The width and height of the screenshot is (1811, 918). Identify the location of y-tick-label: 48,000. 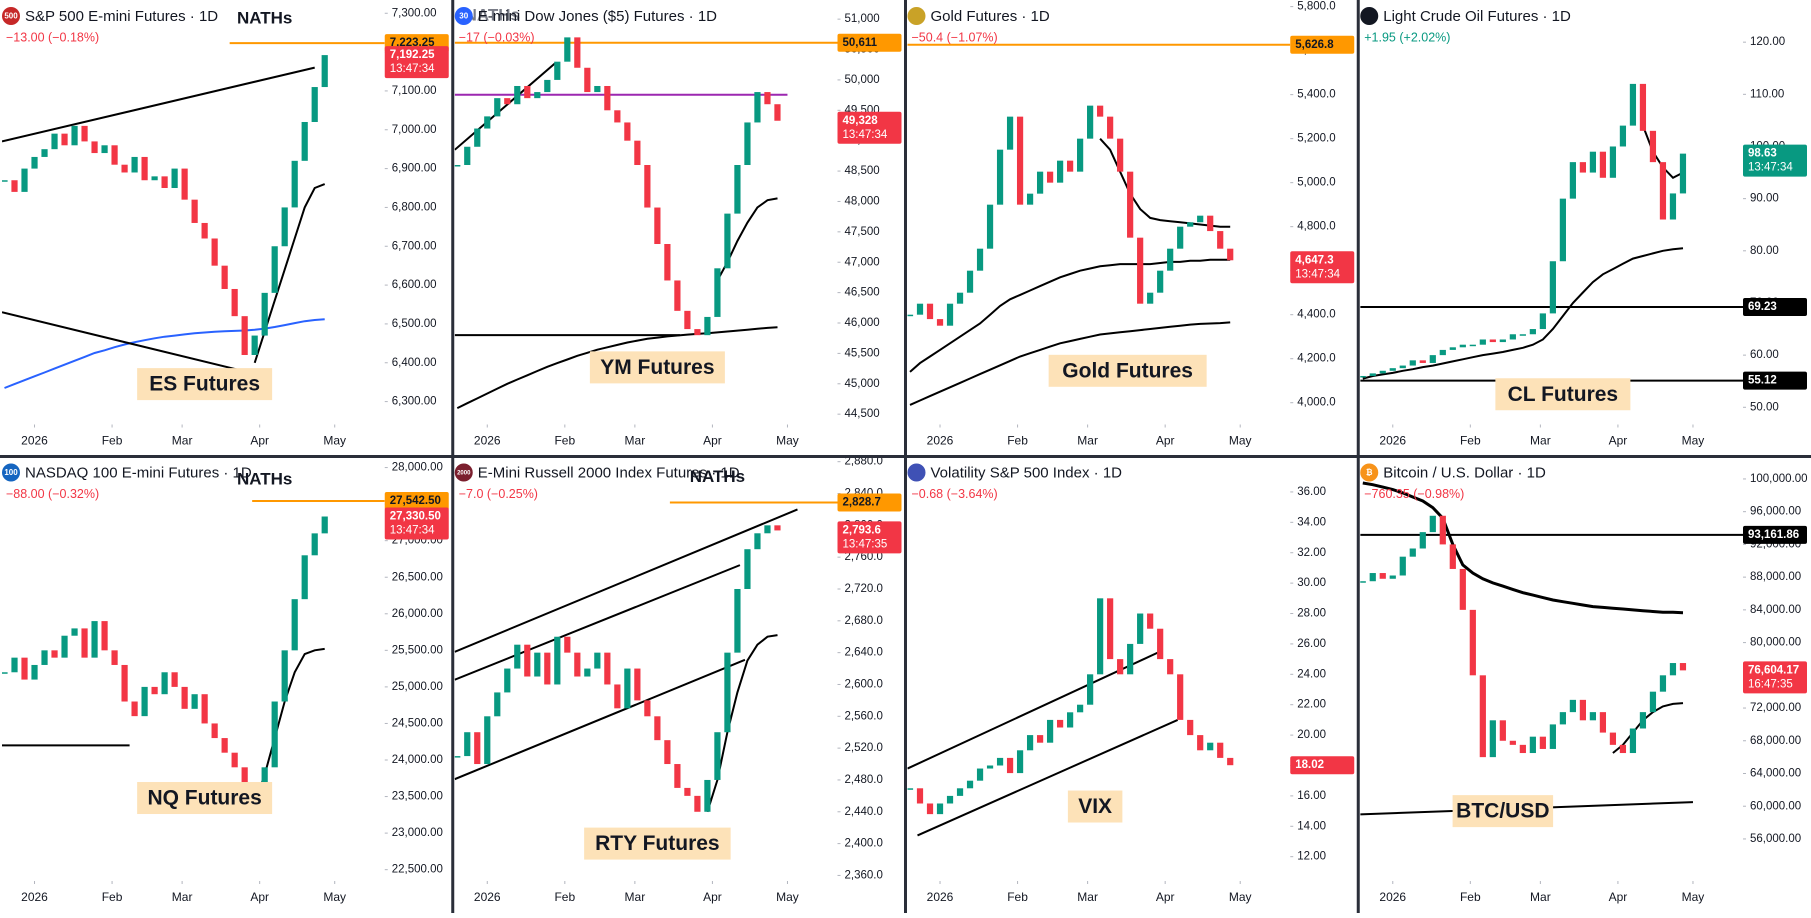
(862, 201).